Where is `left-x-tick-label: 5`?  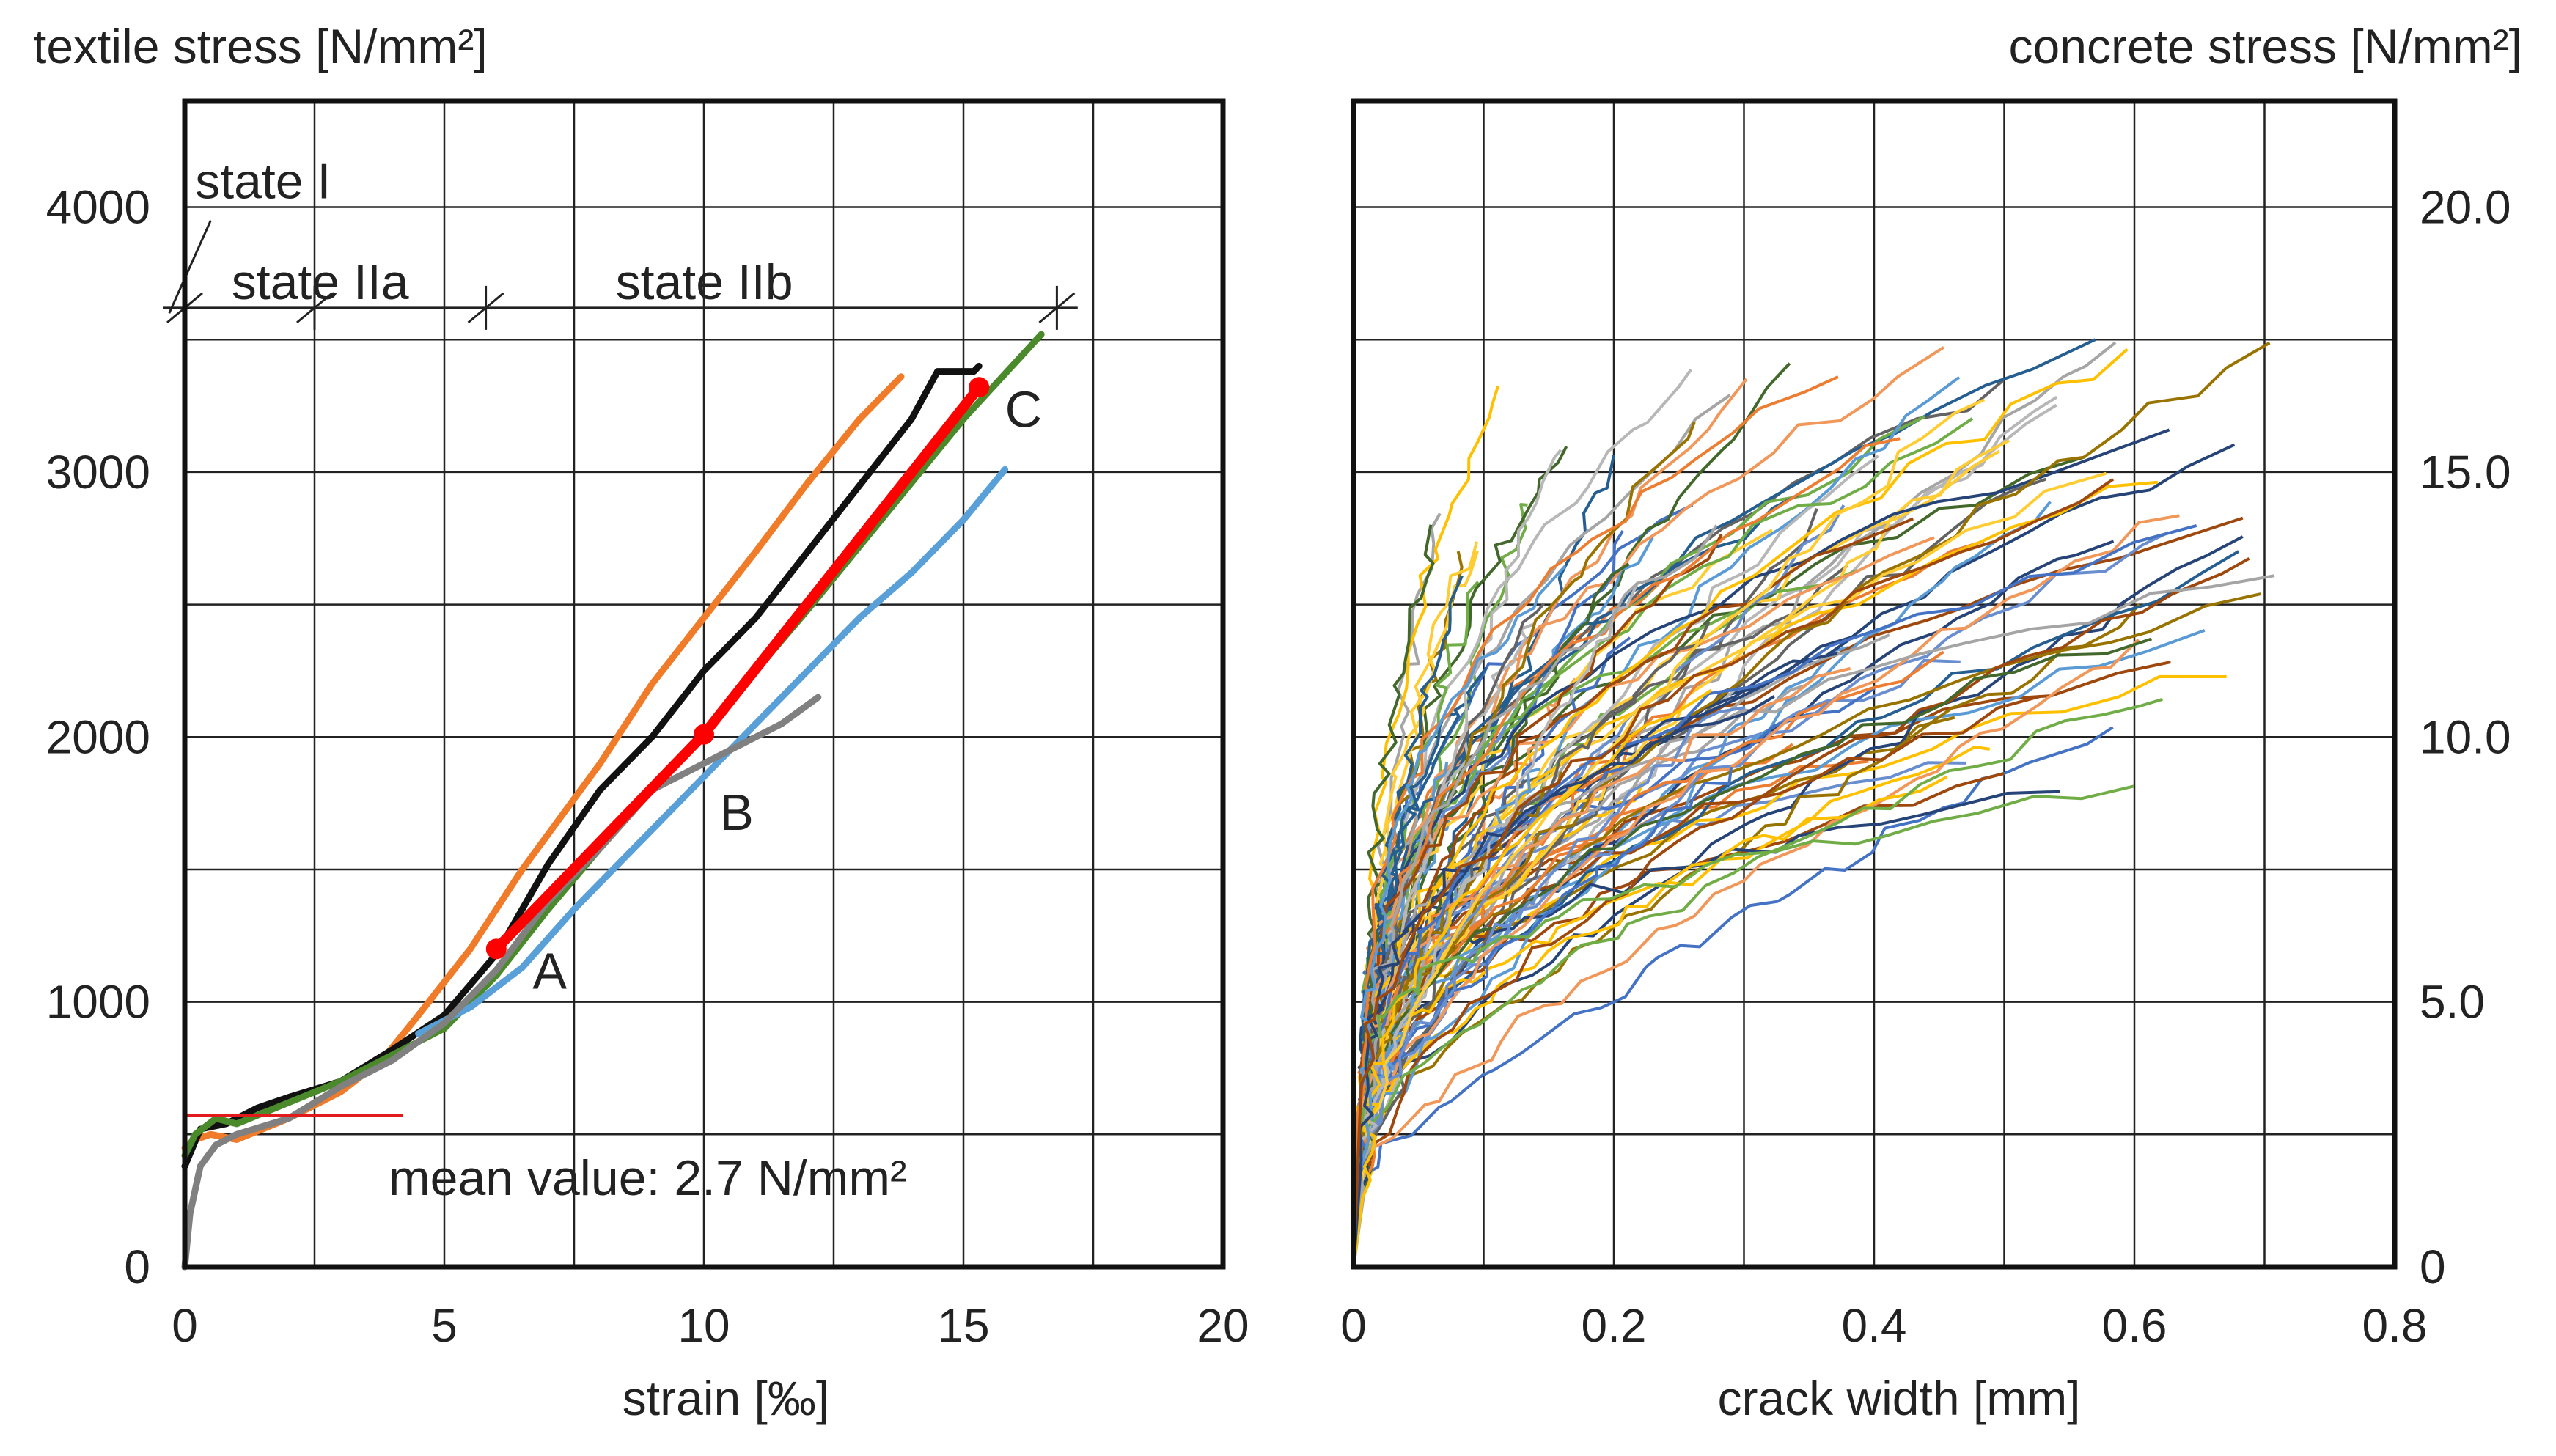
left-x-tick-label: 5 is located at coordinates (444, 1325).